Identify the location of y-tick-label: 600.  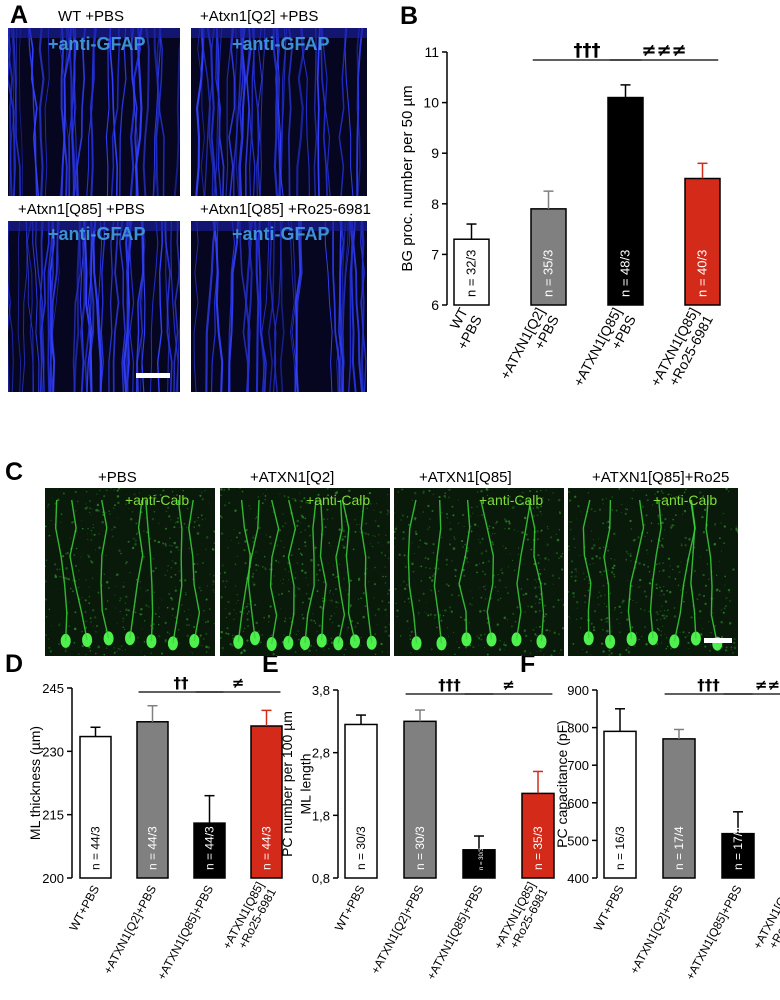
(578, 803).